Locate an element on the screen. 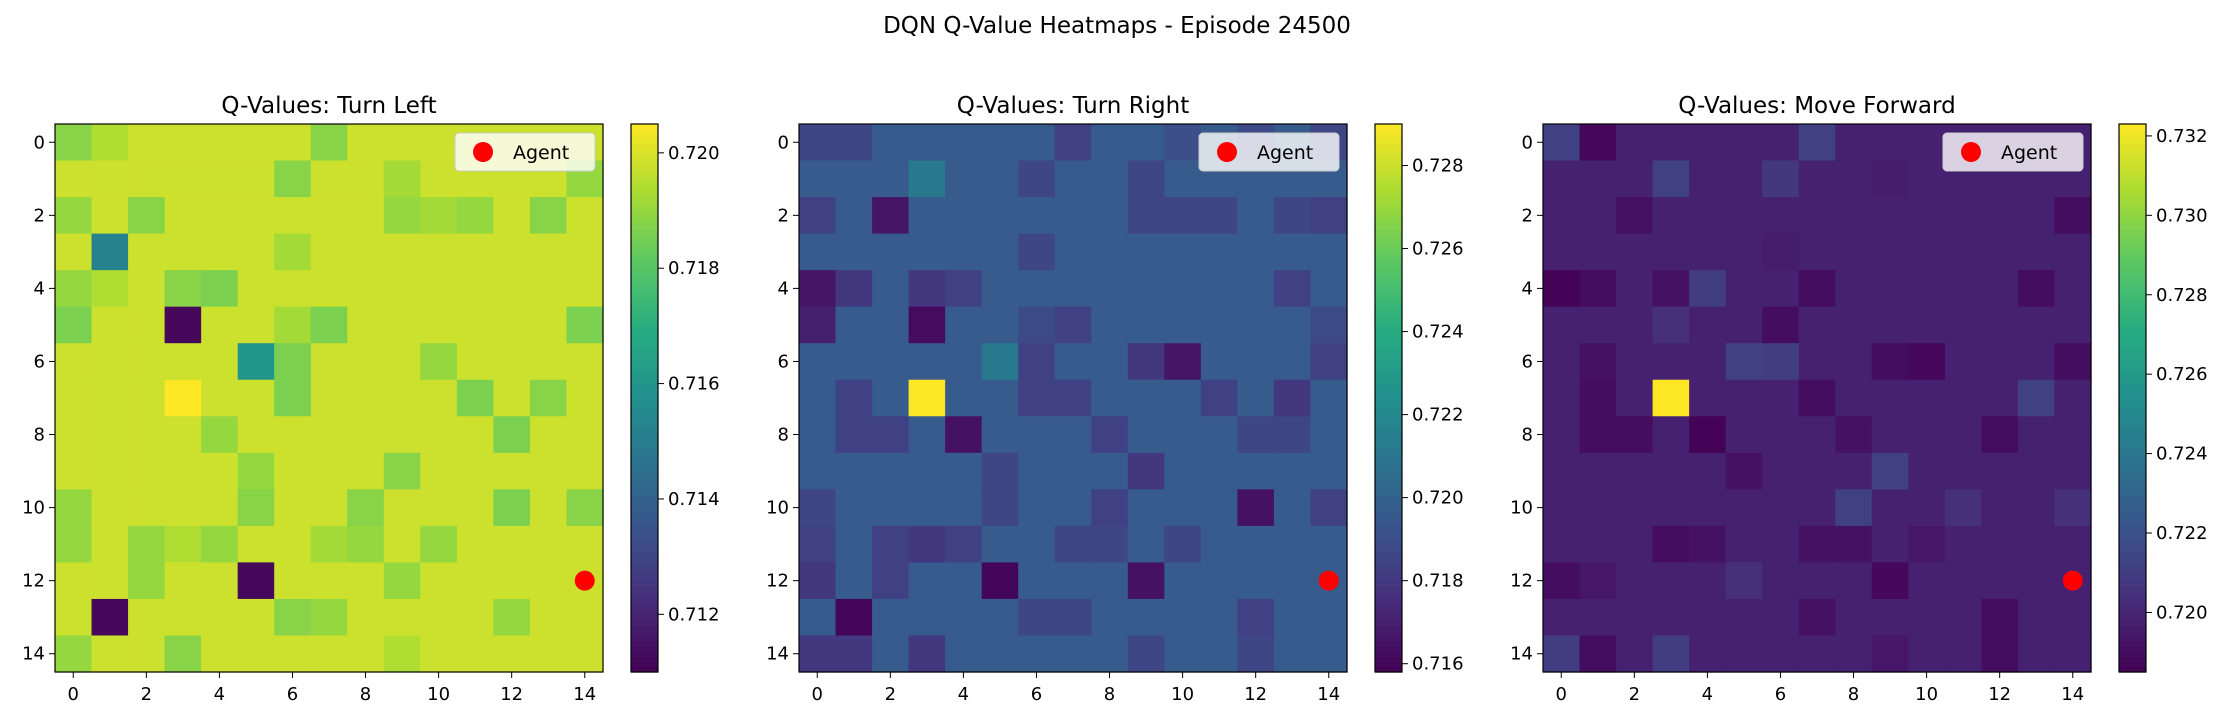 The width and height of the screenshot is (2235, 722). x-tick-label: 2 is located at coordinates (890, 694).